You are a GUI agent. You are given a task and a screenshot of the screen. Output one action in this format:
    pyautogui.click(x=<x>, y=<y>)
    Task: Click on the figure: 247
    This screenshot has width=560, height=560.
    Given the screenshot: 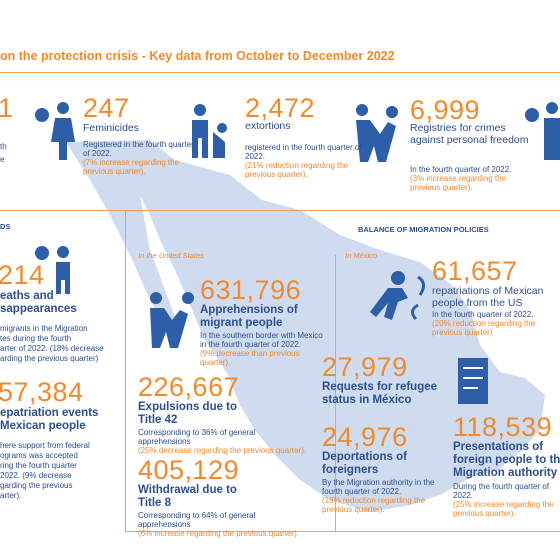 What is the action you would take?
    pyautogui.click(x=106, y=108)
    